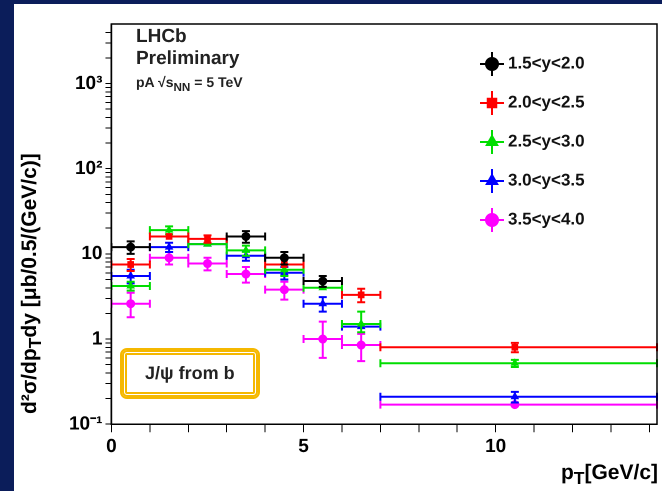 The width and height of the screenshot is (662, 491). I want to click on x-tick-label: 10, so click(495, 446).